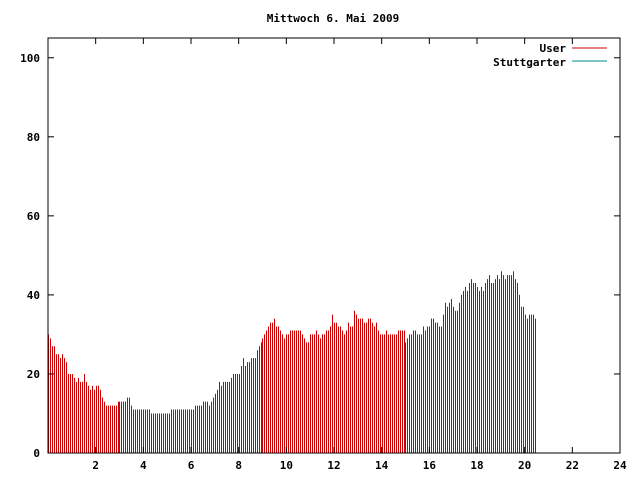 This screenshot has height=480, width=640. Describe the element at coordinates (191, 465) in the screenshot. I see `x-tick-label: 6` at that location.